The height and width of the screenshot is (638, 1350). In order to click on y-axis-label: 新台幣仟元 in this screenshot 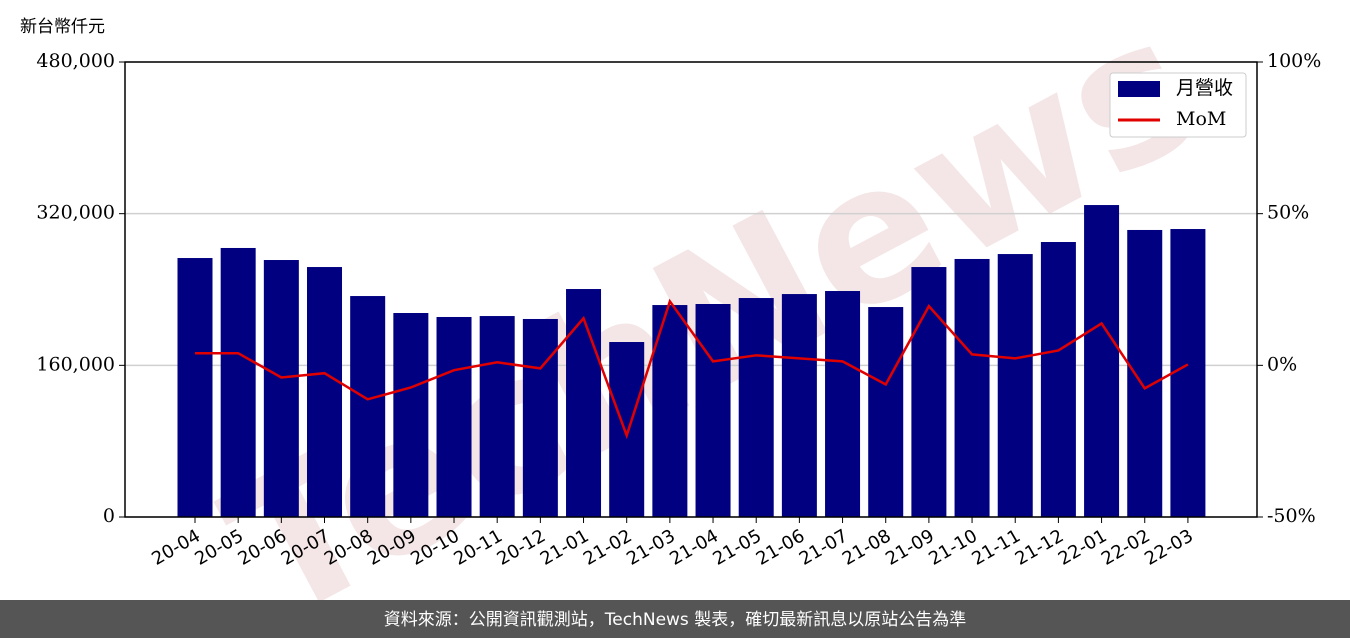, I will do `click(62, 27)`.